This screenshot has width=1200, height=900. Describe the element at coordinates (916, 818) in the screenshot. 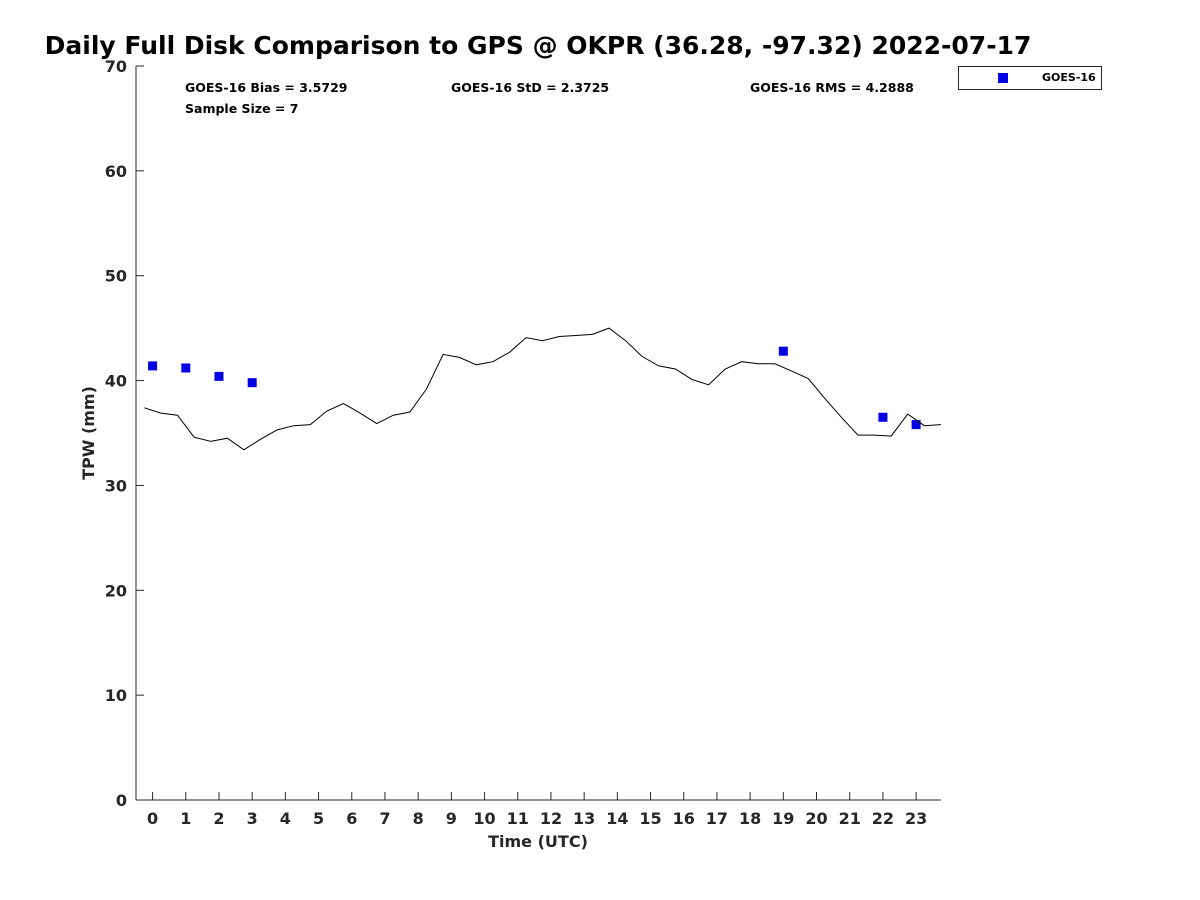

I see `x-tick-label: 23` at that location.